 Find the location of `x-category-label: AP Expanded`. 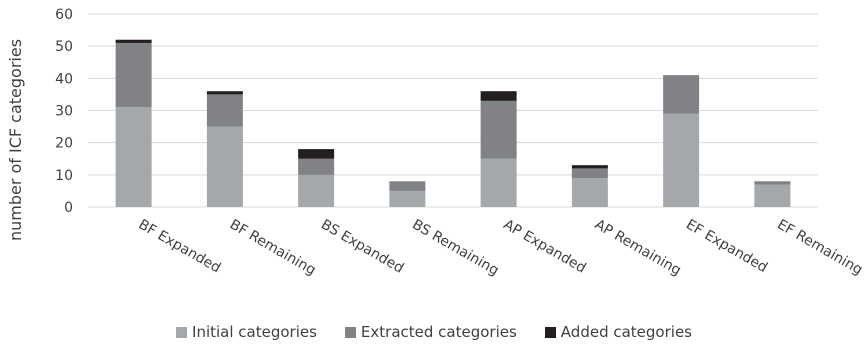

x-category-label: AP Expanded is located at coordinates (545, 247).